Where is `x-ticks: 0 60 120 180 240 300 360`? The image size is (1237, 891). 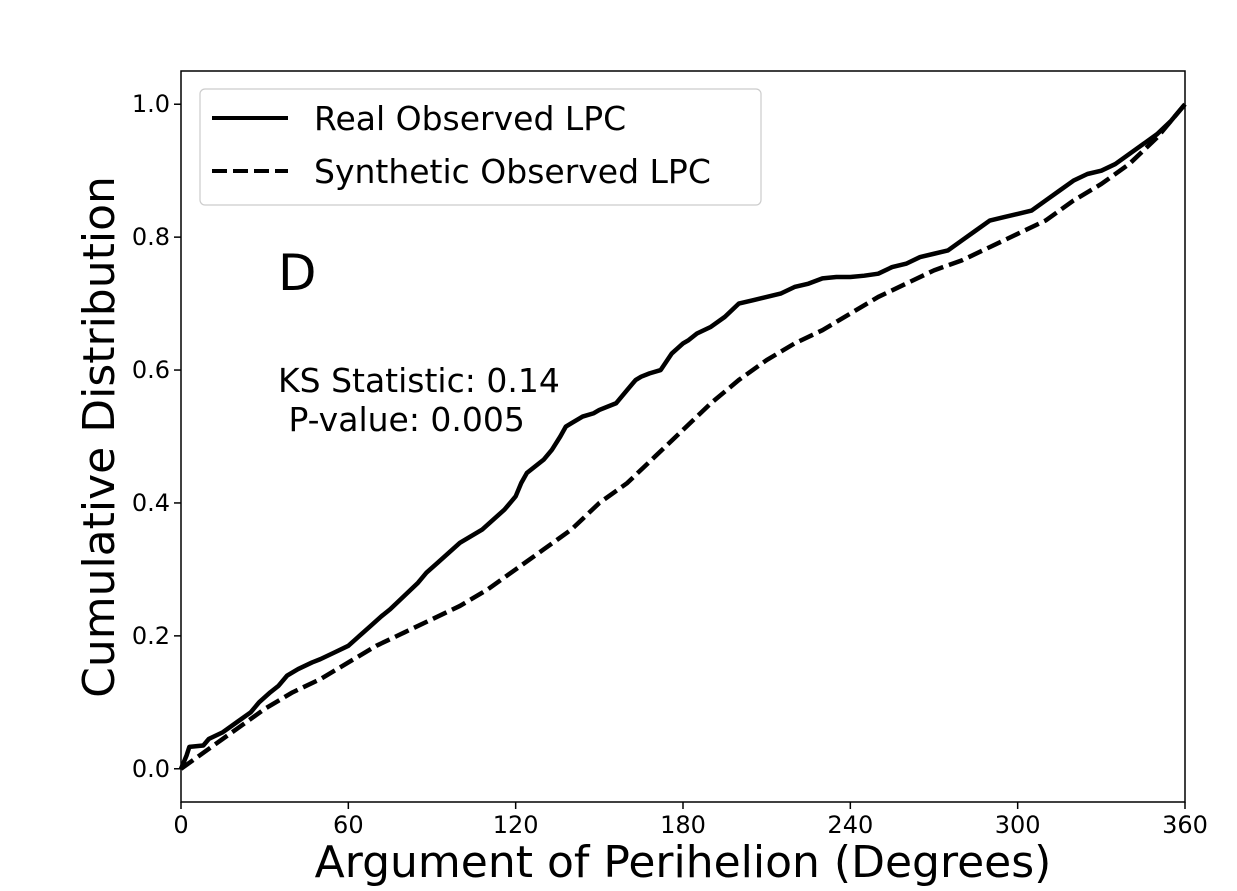 x-ticks: 0 60 120 180 240 300 360 is located at coordinates (690, 820).